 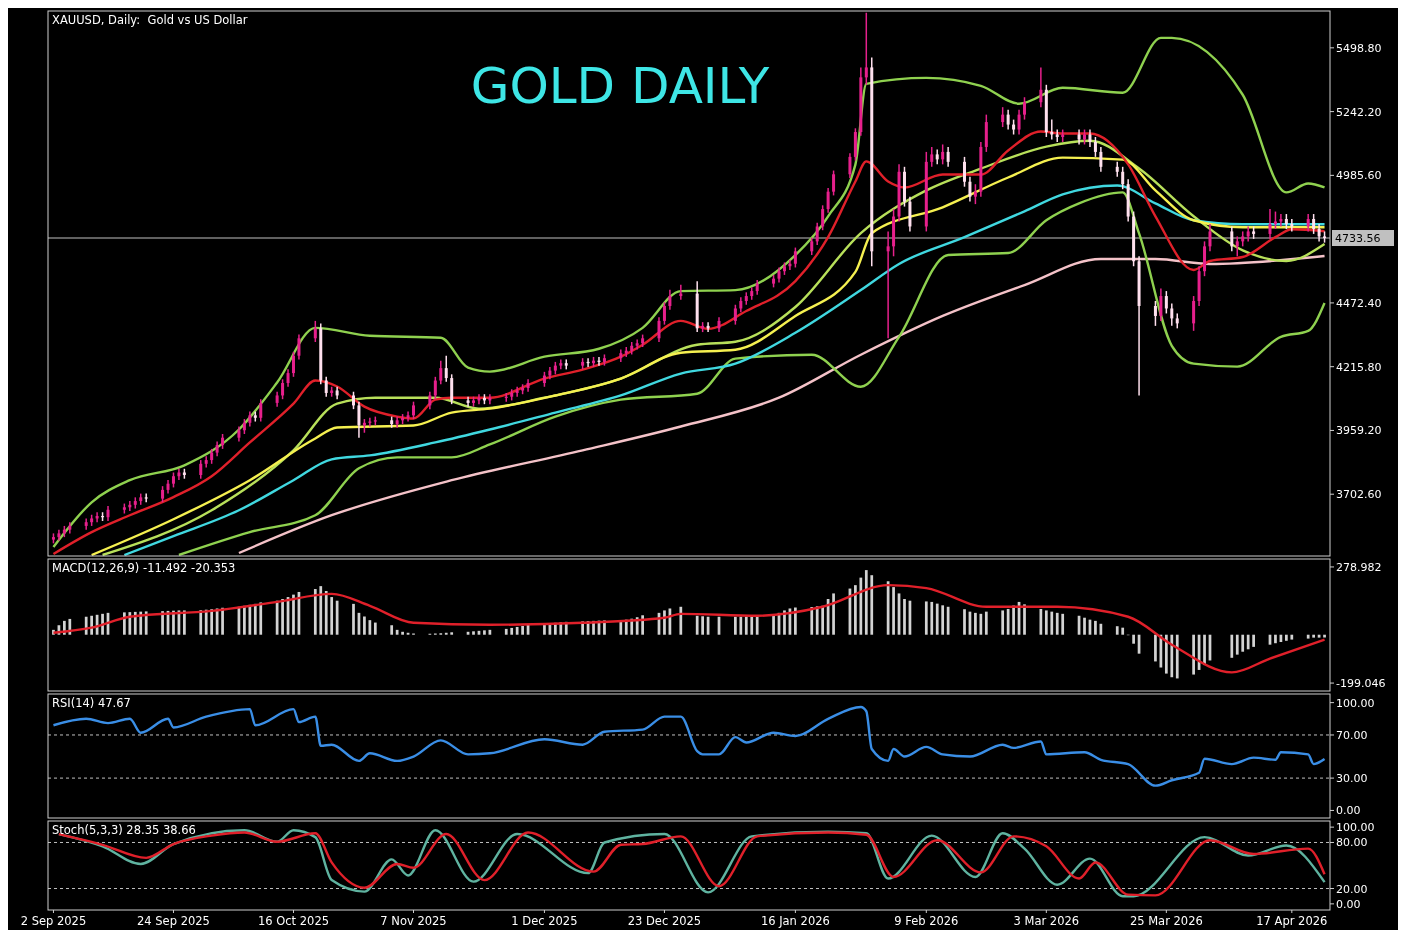 I want to click on y-tick-label: 30.00, so click(x=1352, y=779).